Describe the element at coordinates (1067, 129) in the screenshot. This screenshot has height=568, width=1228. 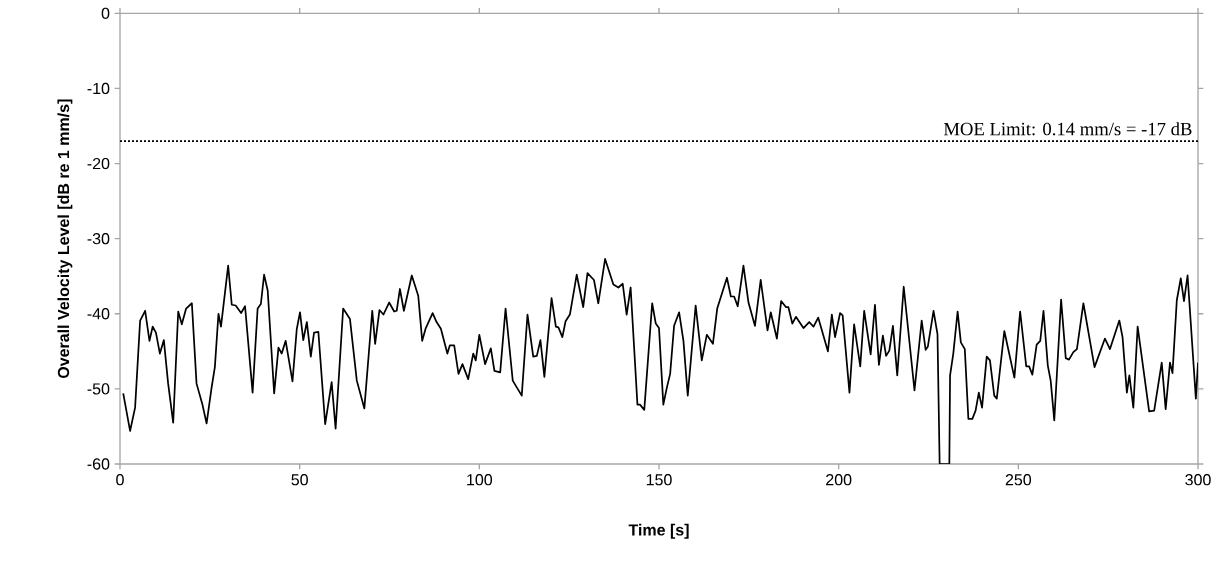
I see `ref-line-label: MOE Limit: 0.14 mm/s = -17 dB` at that location.